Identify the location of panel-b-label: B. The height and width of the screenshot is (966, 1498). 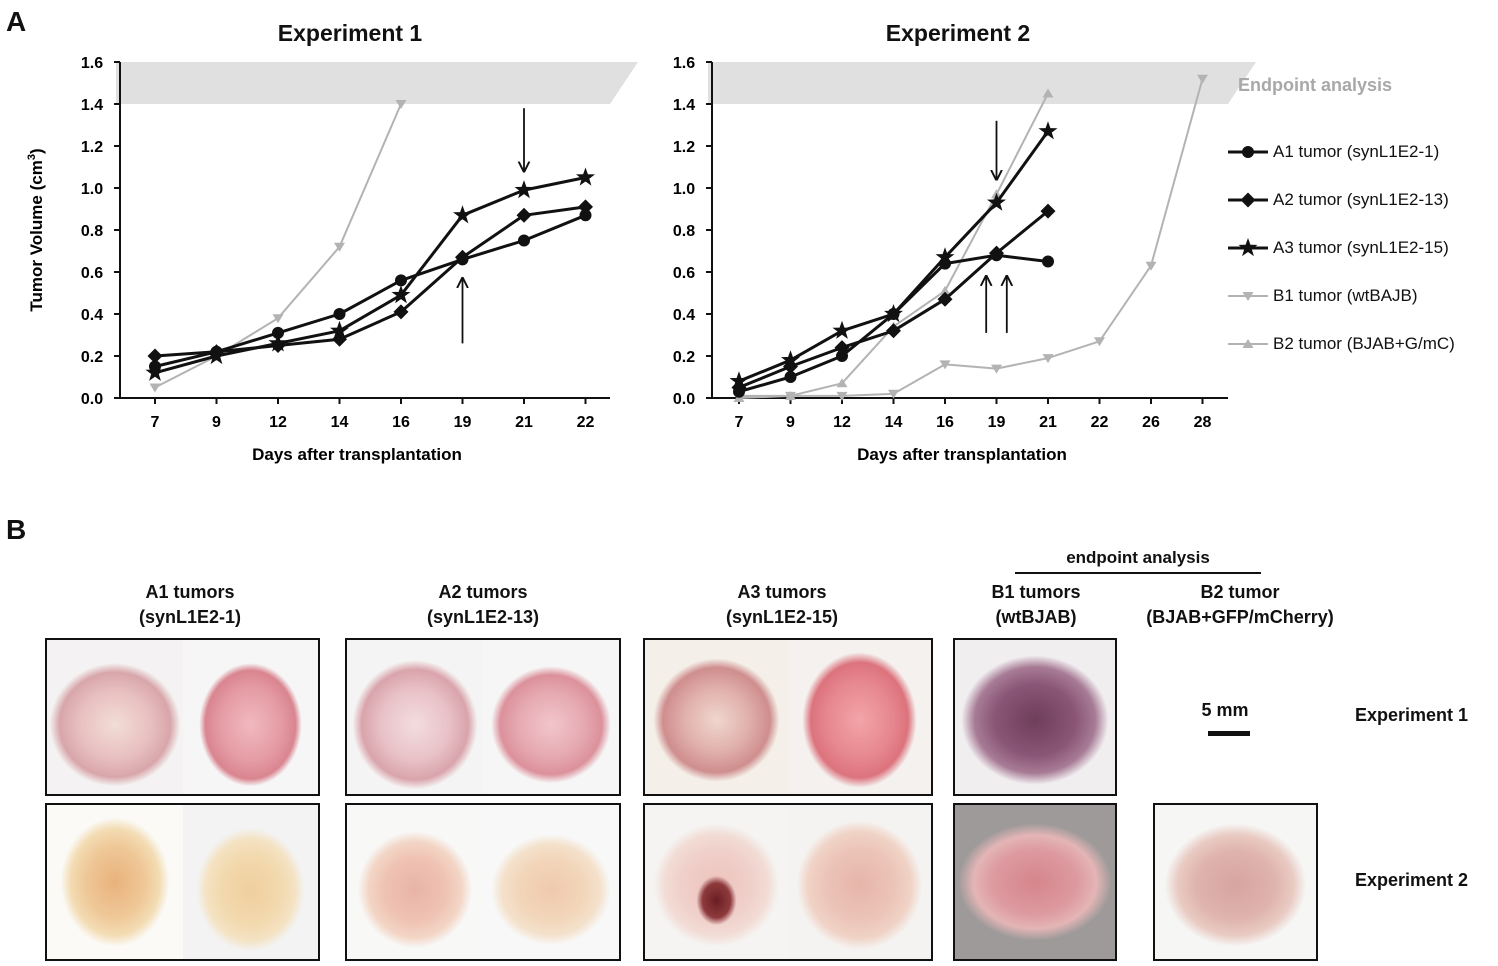
(16, 529).